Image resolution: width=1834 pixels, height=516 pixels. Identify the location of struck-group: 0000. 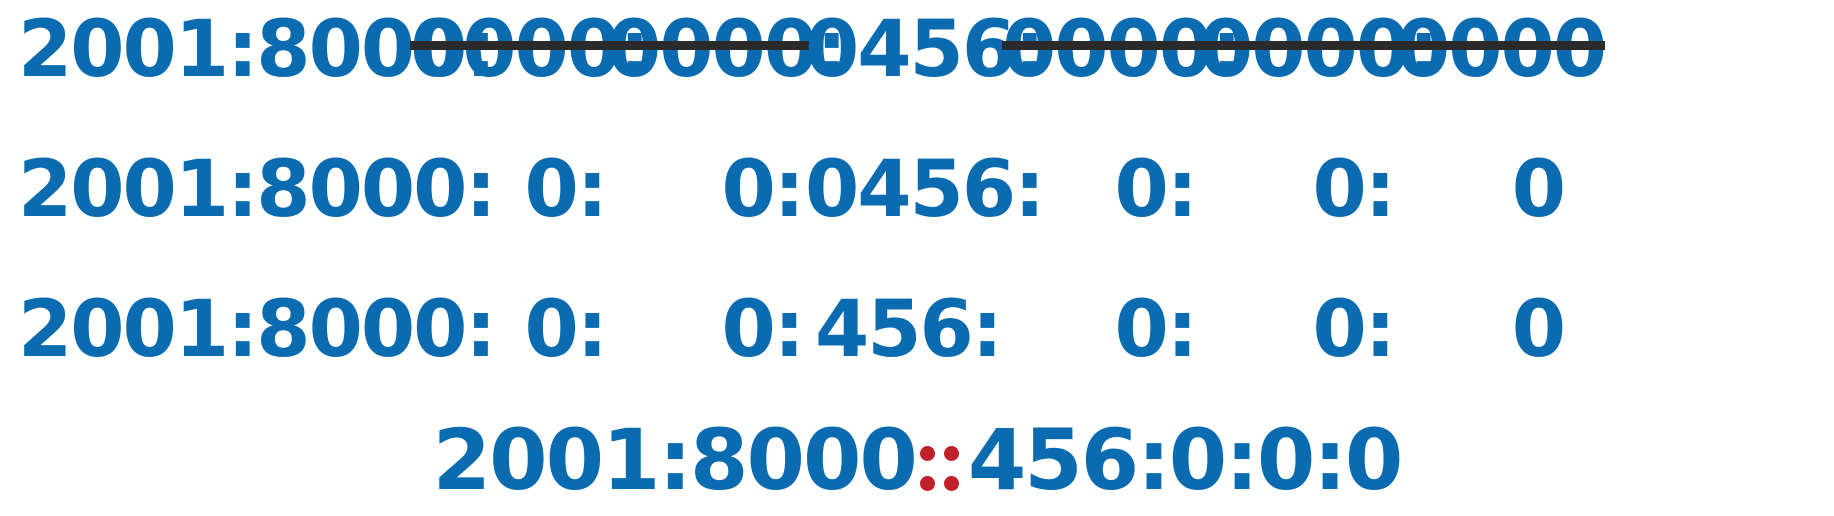
(1501, 50).